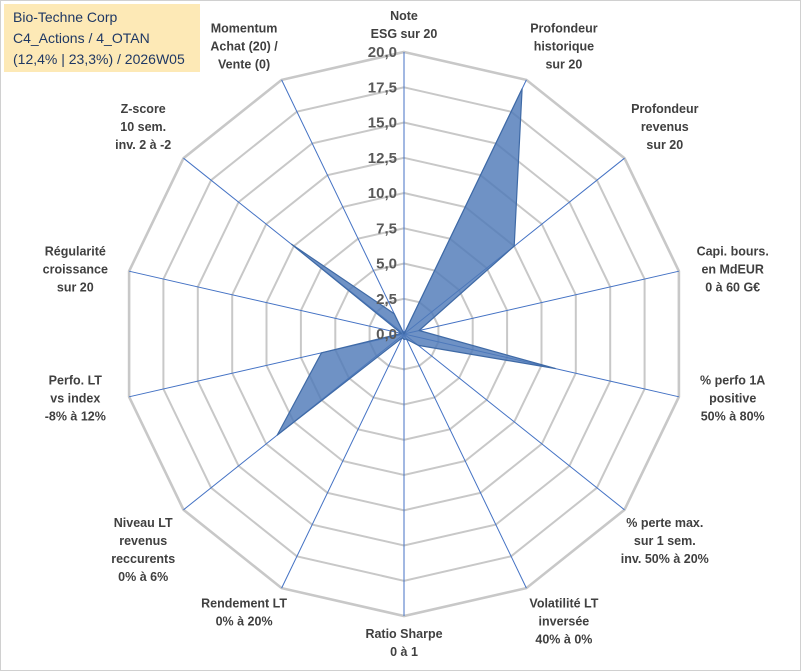 This screenshot has width=801, height=671. Describe the element at coordinates (75, 417) in the screenshot. I see `axis-label: -8% à 12%` at that location.